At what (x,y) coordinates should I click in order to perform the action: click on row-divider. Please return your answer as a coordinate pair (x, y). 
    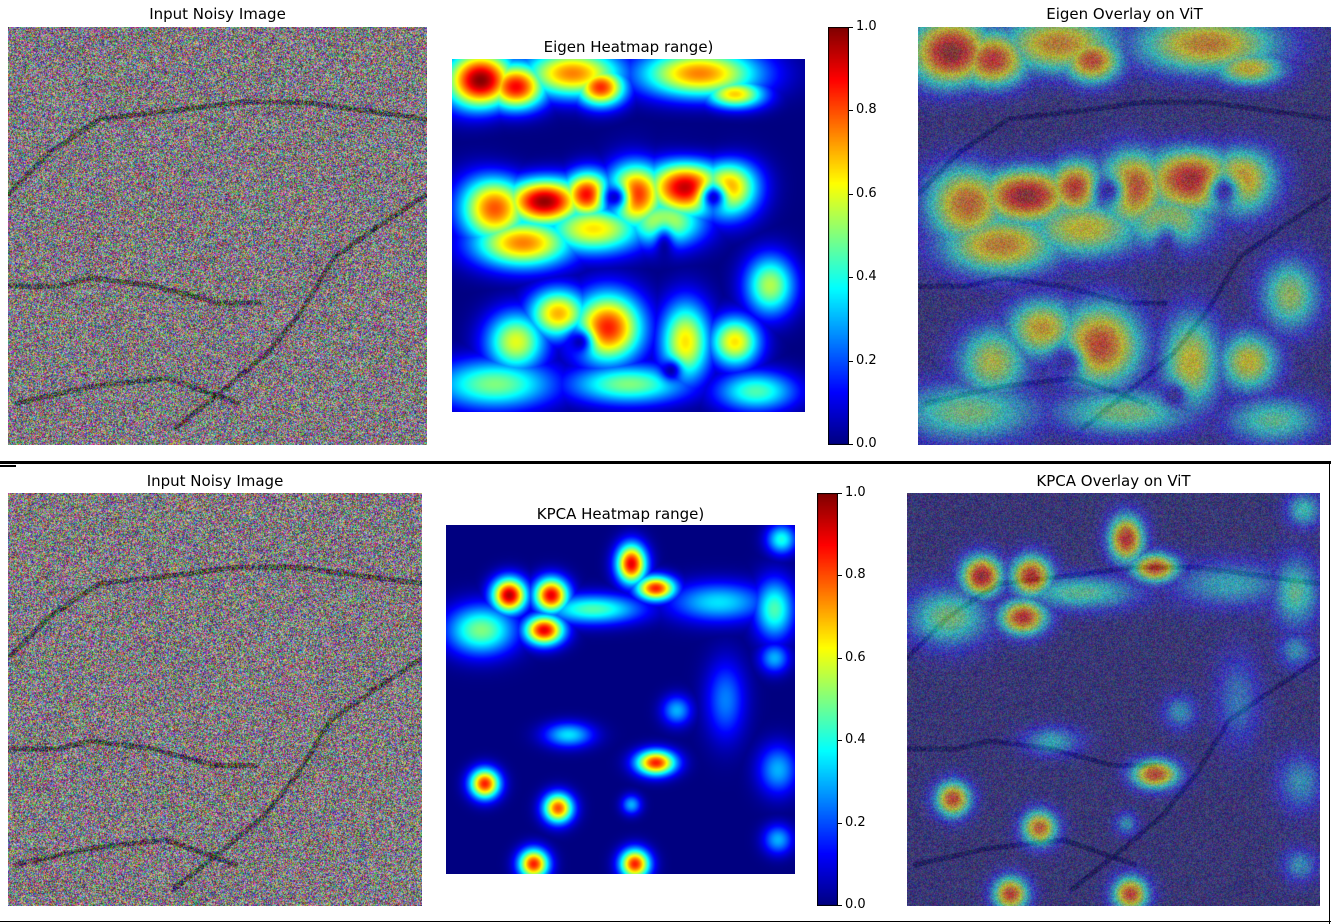
    Looking at the image, I should click on (665, 462).